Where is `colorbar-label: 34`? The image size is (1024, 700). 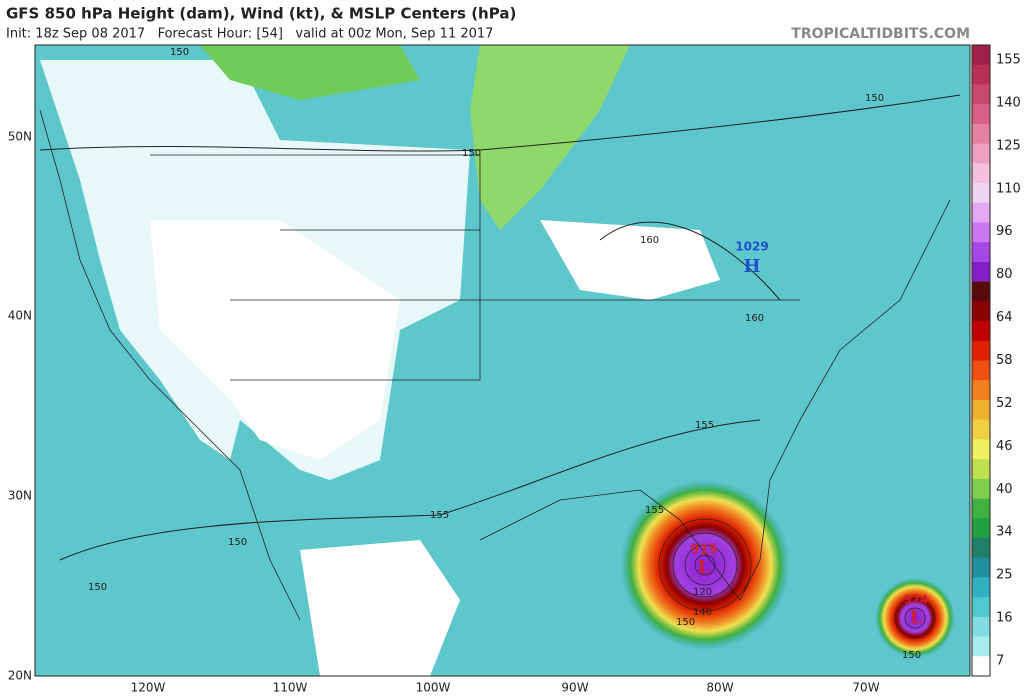 colorbar-label: 34 is located at coordinates (1004, 532).